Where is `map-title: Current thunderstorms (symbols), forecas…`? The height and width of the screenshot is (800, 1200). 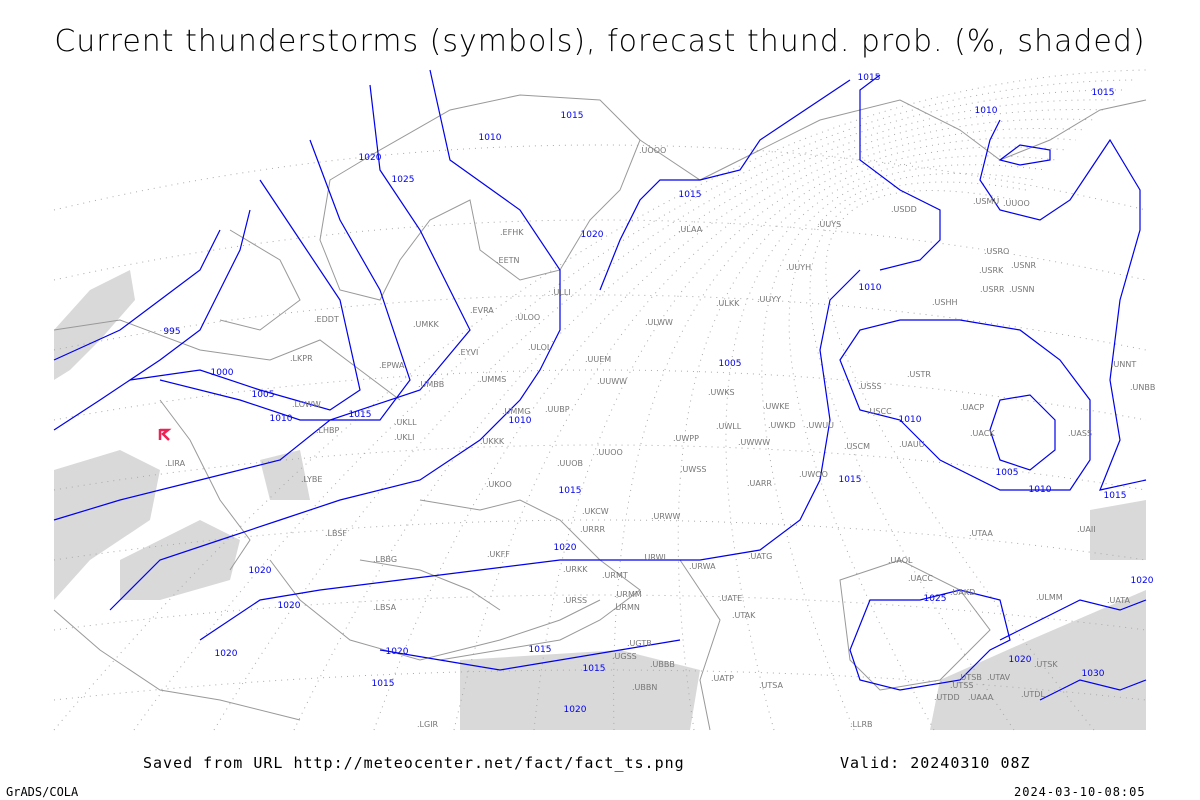 map-title: Current thunderstorms (symbols), forecas… is located at coordinates (600, 41).